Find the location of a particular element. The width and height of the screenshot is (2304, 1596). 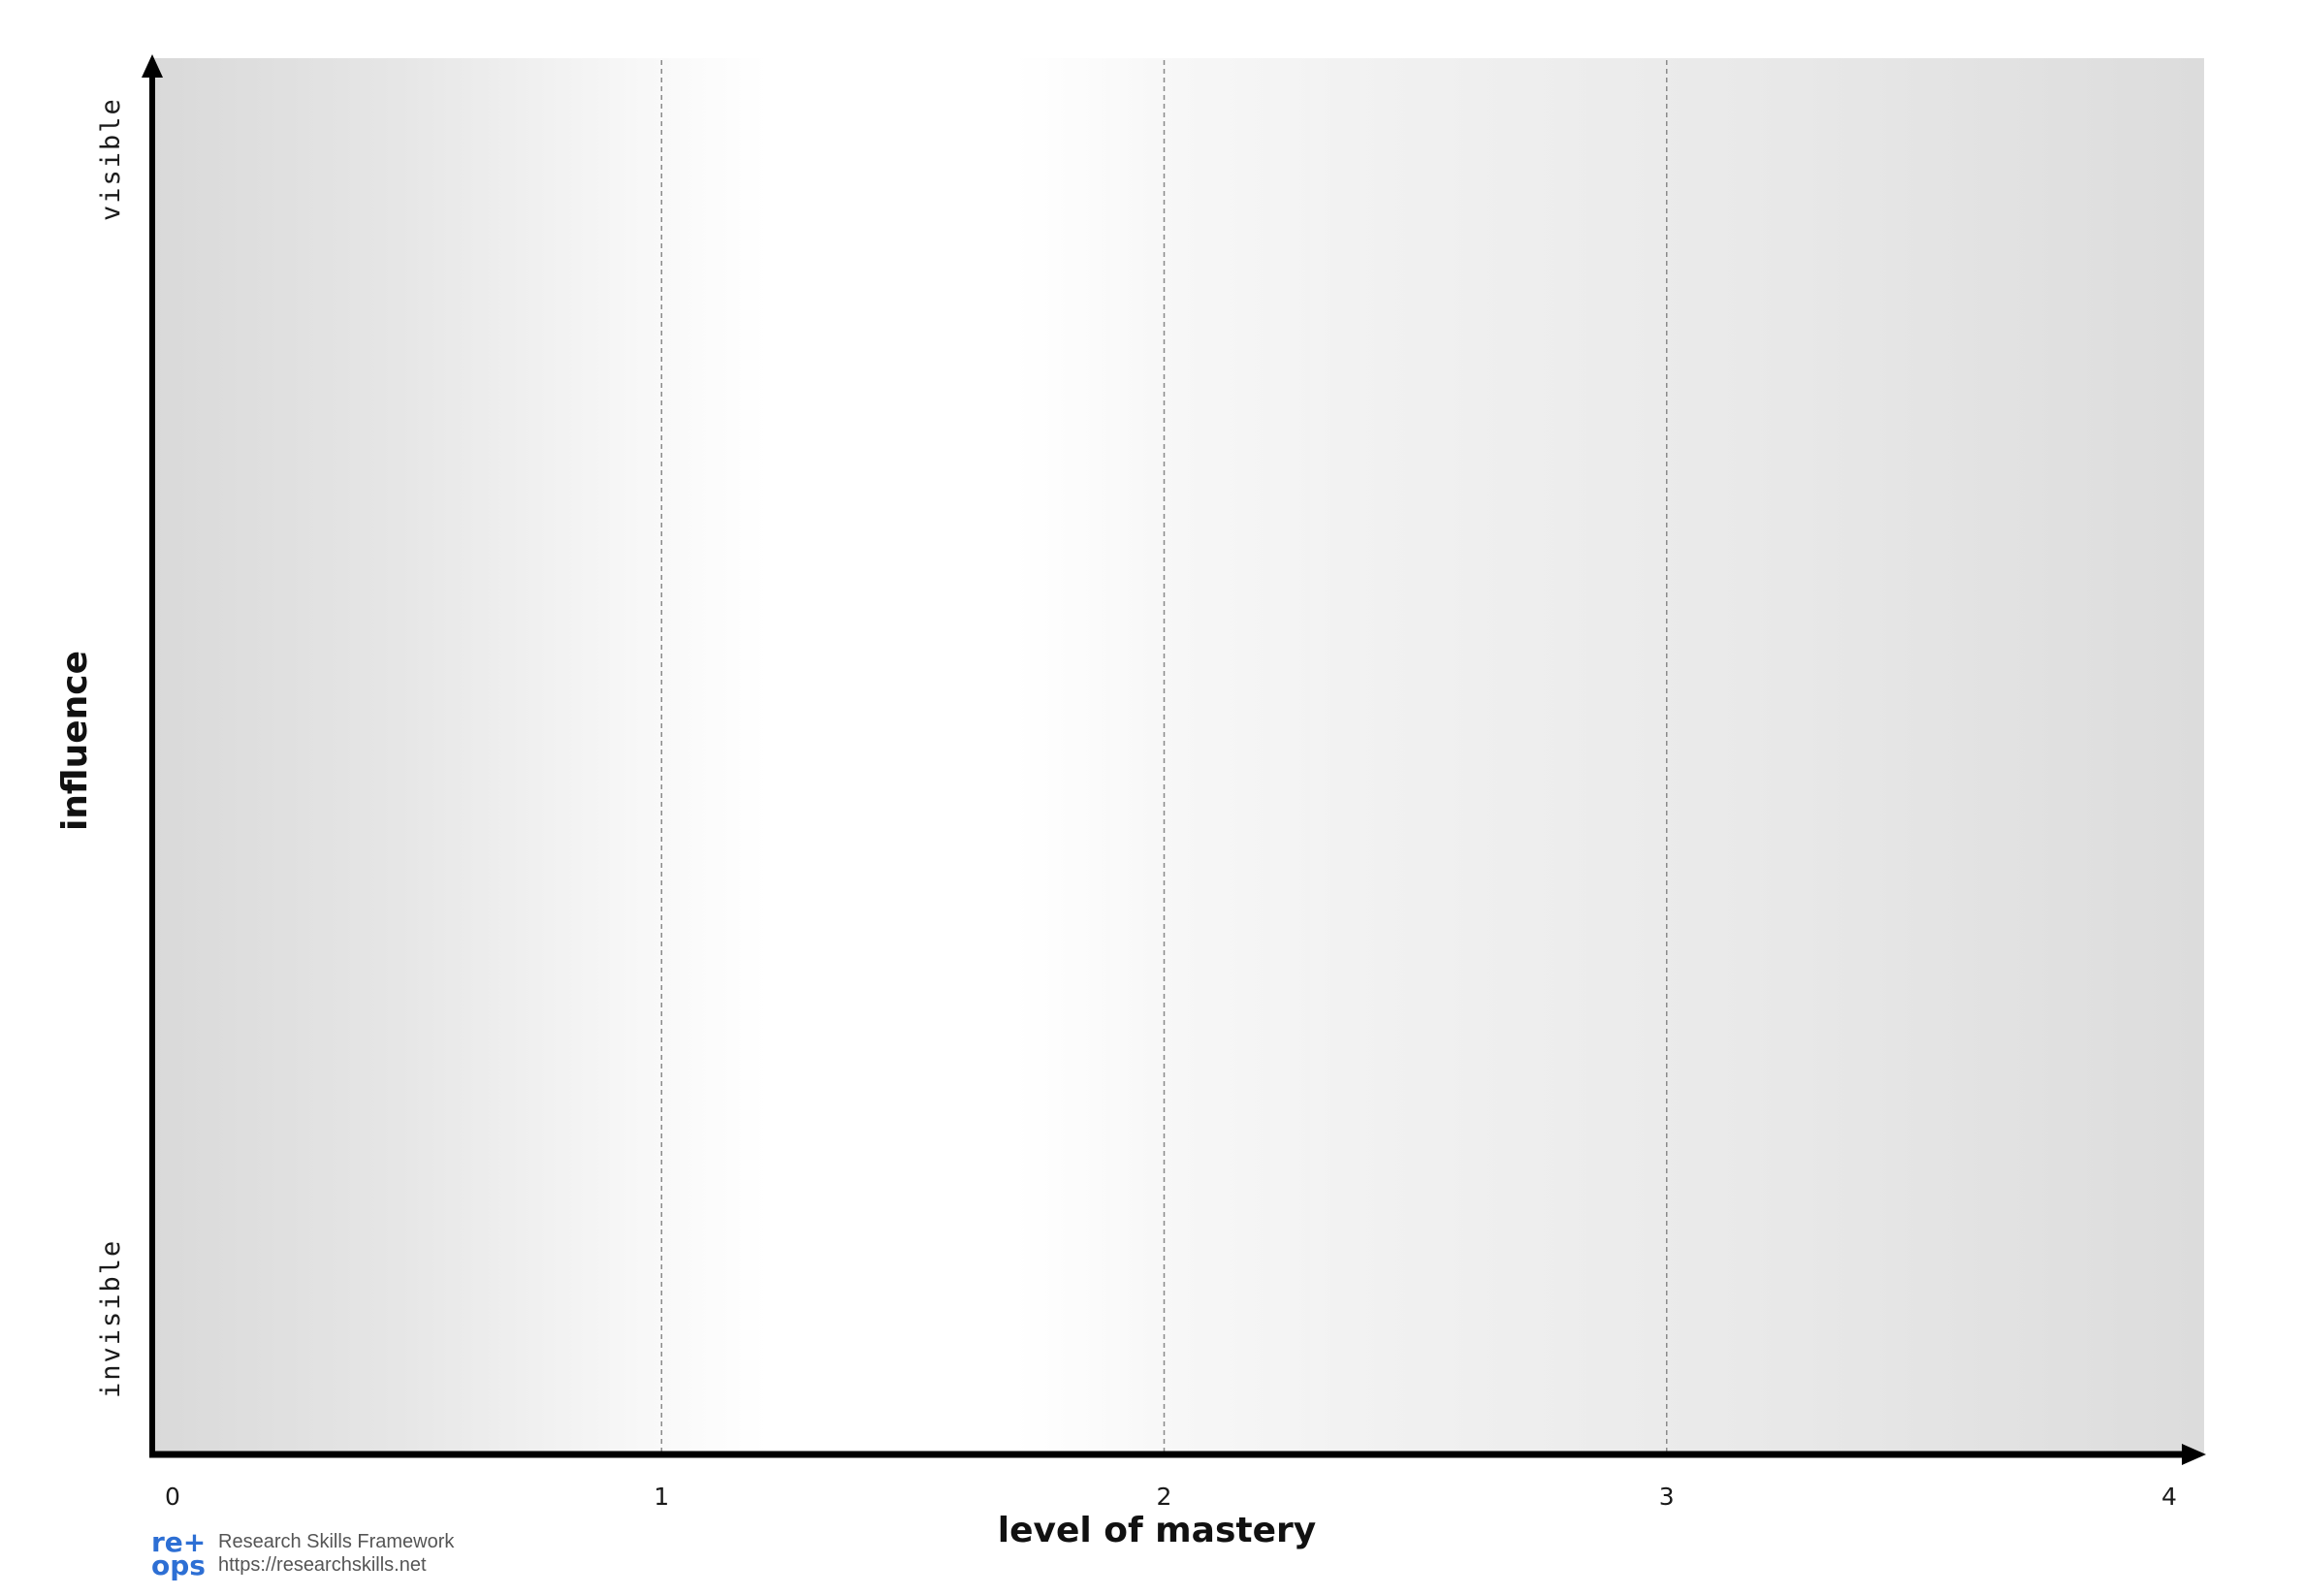

x-tick-labels: 0 1 2 3 4 is located at coordinates (1171, 1497).